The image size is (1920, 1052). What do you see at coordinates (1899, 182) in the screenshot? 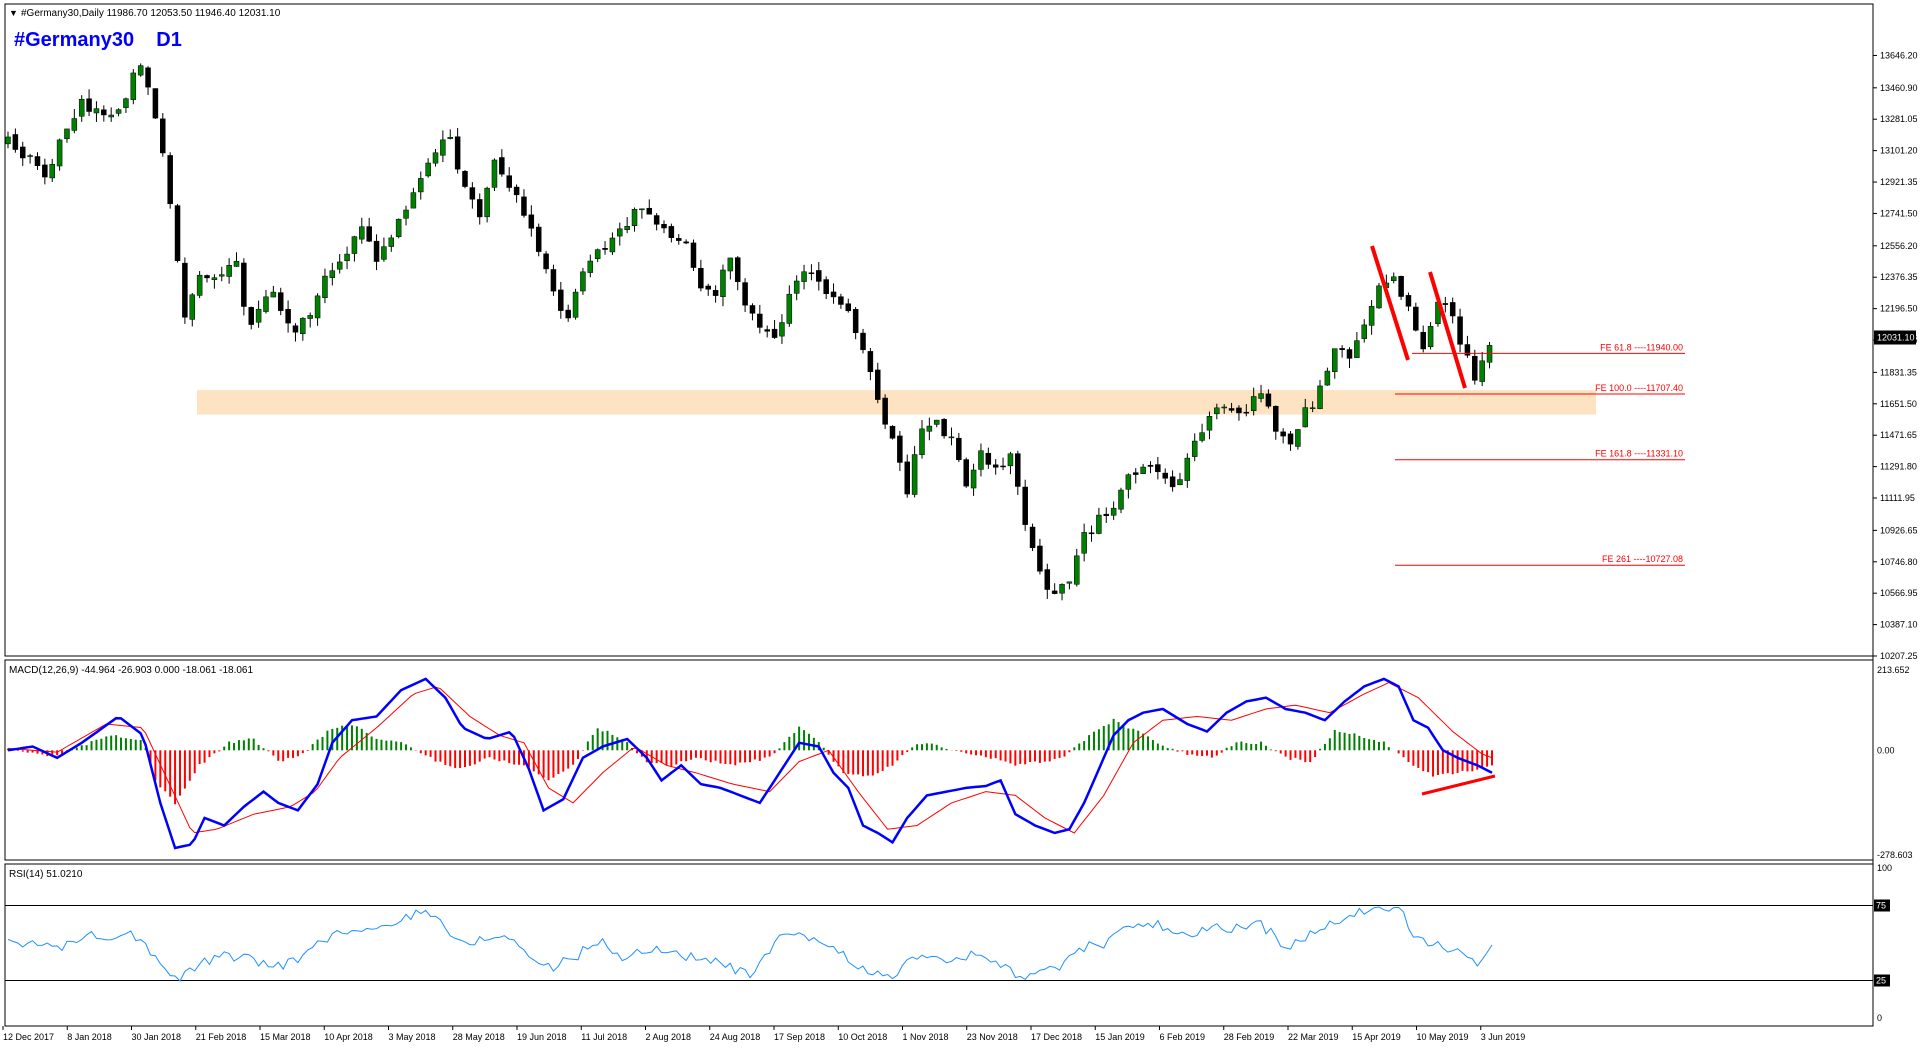
I see `price-tick-label: 12921.35` at bounding box center [1899, 182].